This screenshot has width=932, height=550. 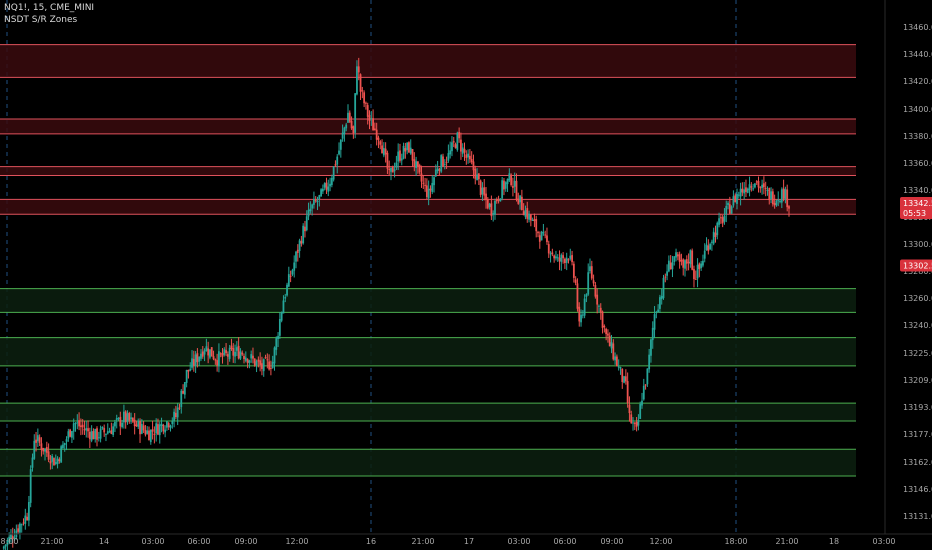 What do you see at coordinates (917, 266) in the screenshot?
I see `secondary-price-label: 13302.50` at bounding box center [917, 266].